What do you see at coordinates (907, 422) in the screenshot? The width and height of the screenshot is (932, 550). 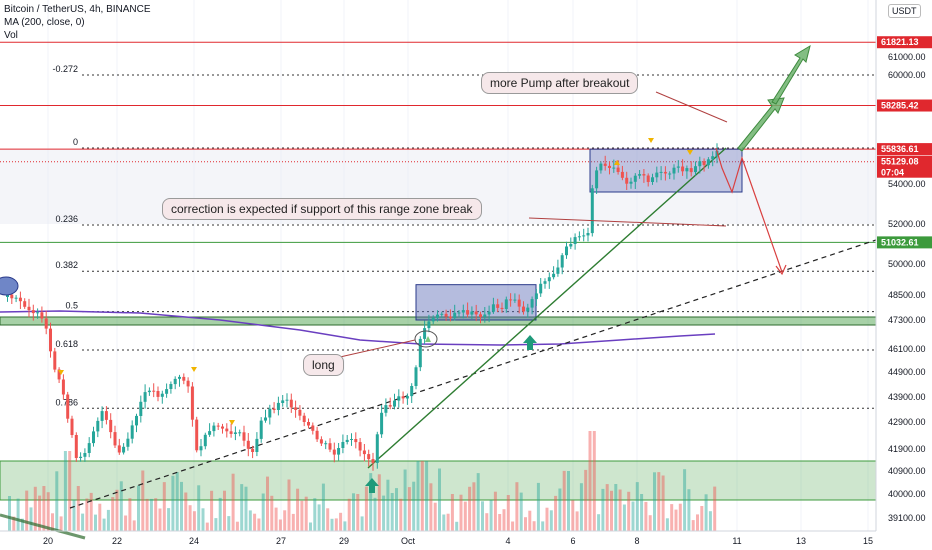 I see `price-tick-4: 42900.00` at bounding box center [907, 422].